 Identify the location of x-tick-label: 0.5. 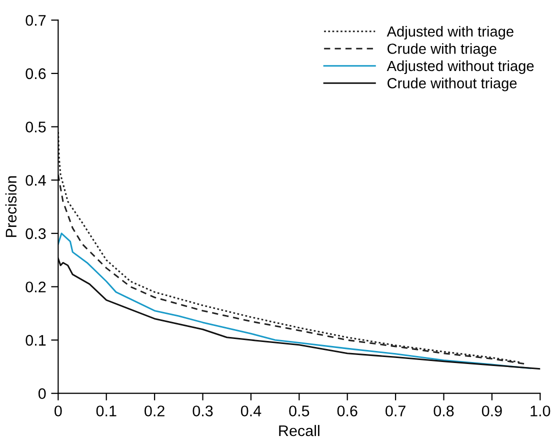
(299, 411).